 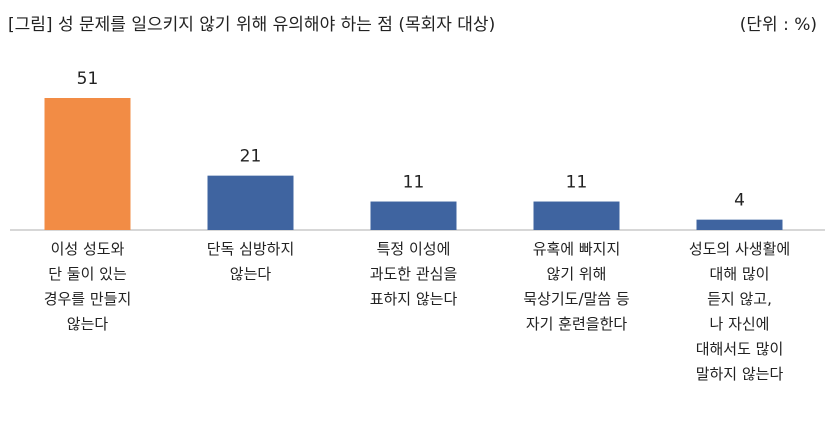 What do you see at coordinates (740, 324) in the screenshot?
I see `category-label-5-line-4: 나 자신에` at bounding box center [740, 324].